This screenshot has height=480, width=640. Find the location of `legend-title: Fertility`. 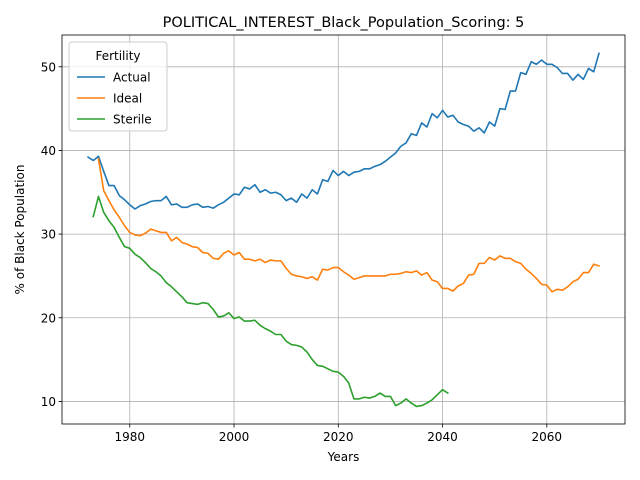

legend-title: Fertility is located at coordinates (117, 56).